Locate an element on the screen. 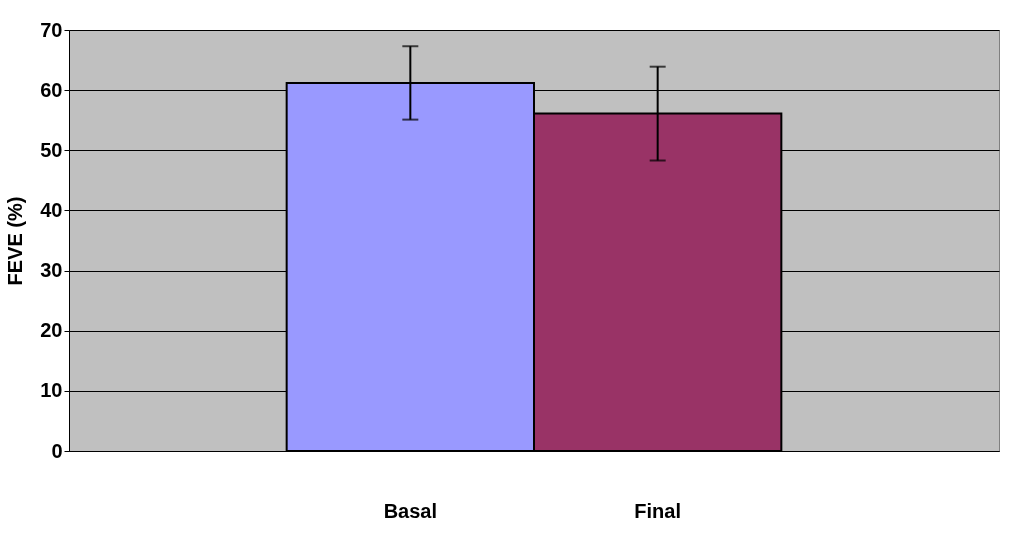  y-axis-title: FEVE (%) is located at coordinates (15, 241).